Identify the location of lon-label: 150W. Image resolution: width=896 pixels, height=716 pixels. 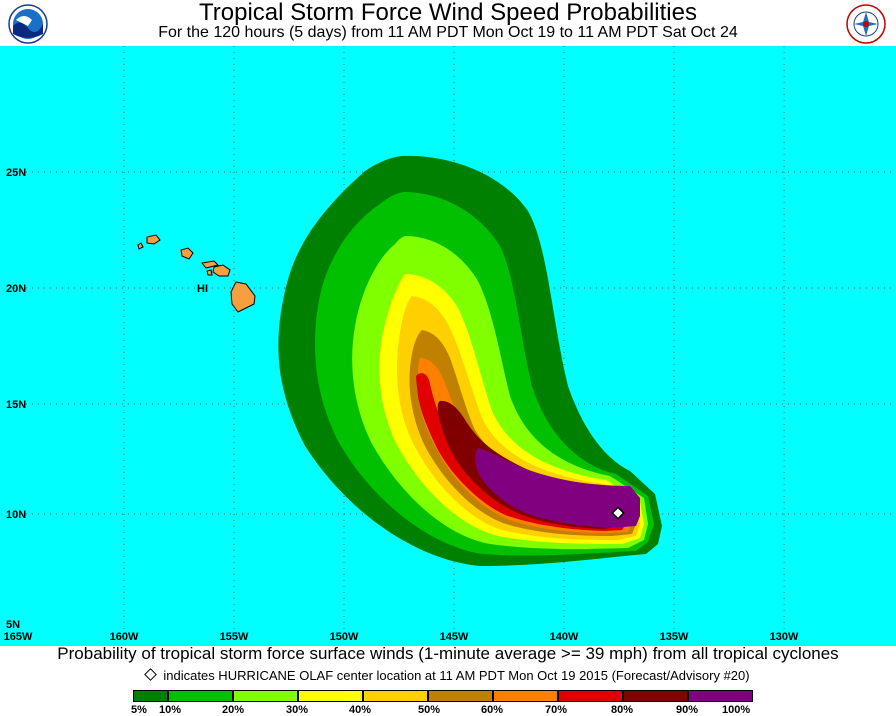
(344, 637).